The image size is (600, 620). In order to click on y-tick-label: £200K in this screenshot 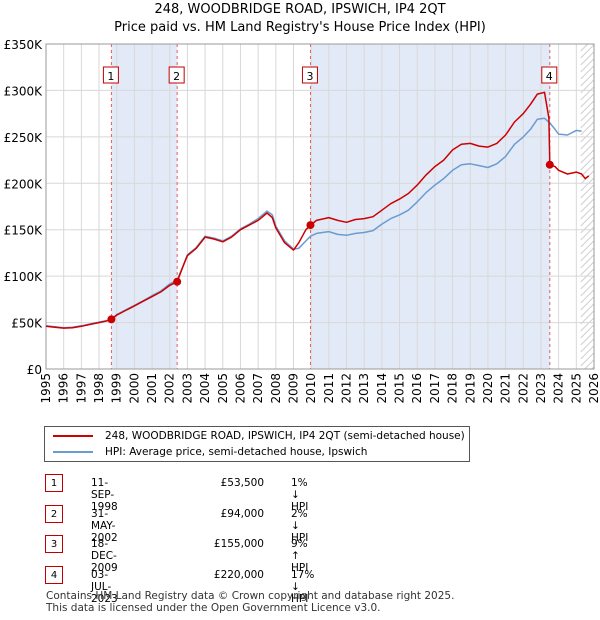, I will do `click(24, 184)`.